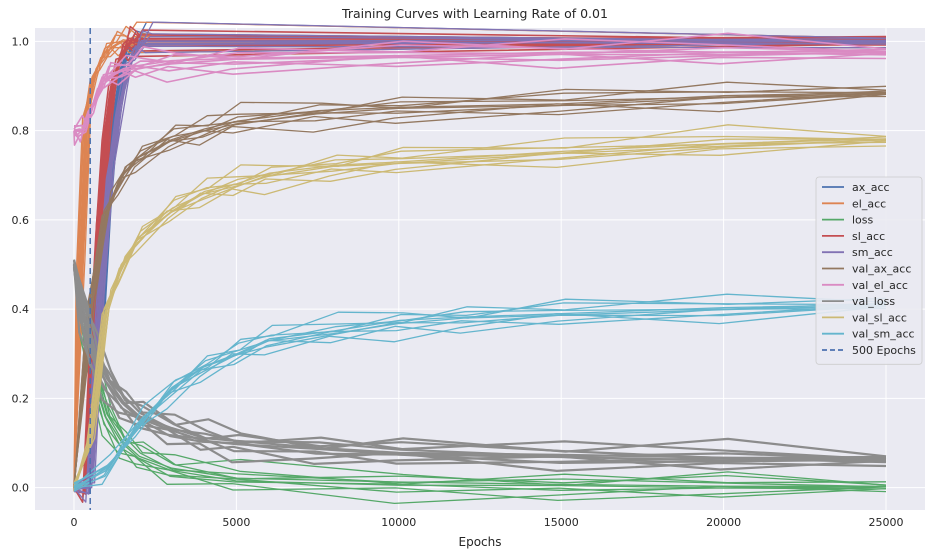  Describe the element at coordinates (879, 317) in the screenshot. I see `legend-label: val_sl_acc` at that location.